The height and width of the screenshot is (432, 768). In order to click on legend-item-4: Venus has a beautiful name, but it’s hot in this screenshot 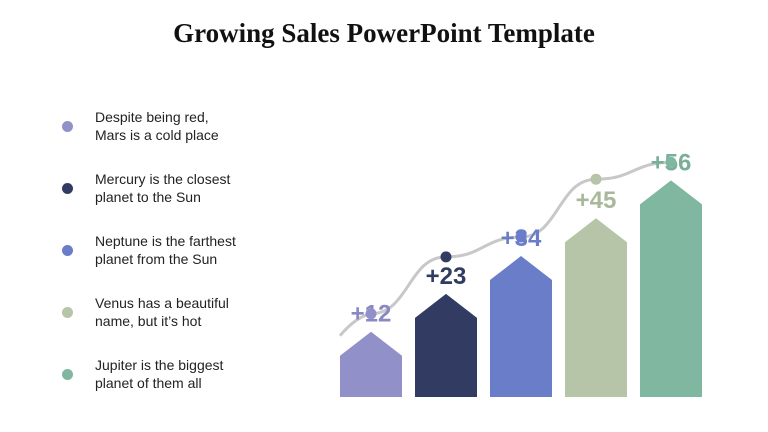, I will do `click(182, 312)`.